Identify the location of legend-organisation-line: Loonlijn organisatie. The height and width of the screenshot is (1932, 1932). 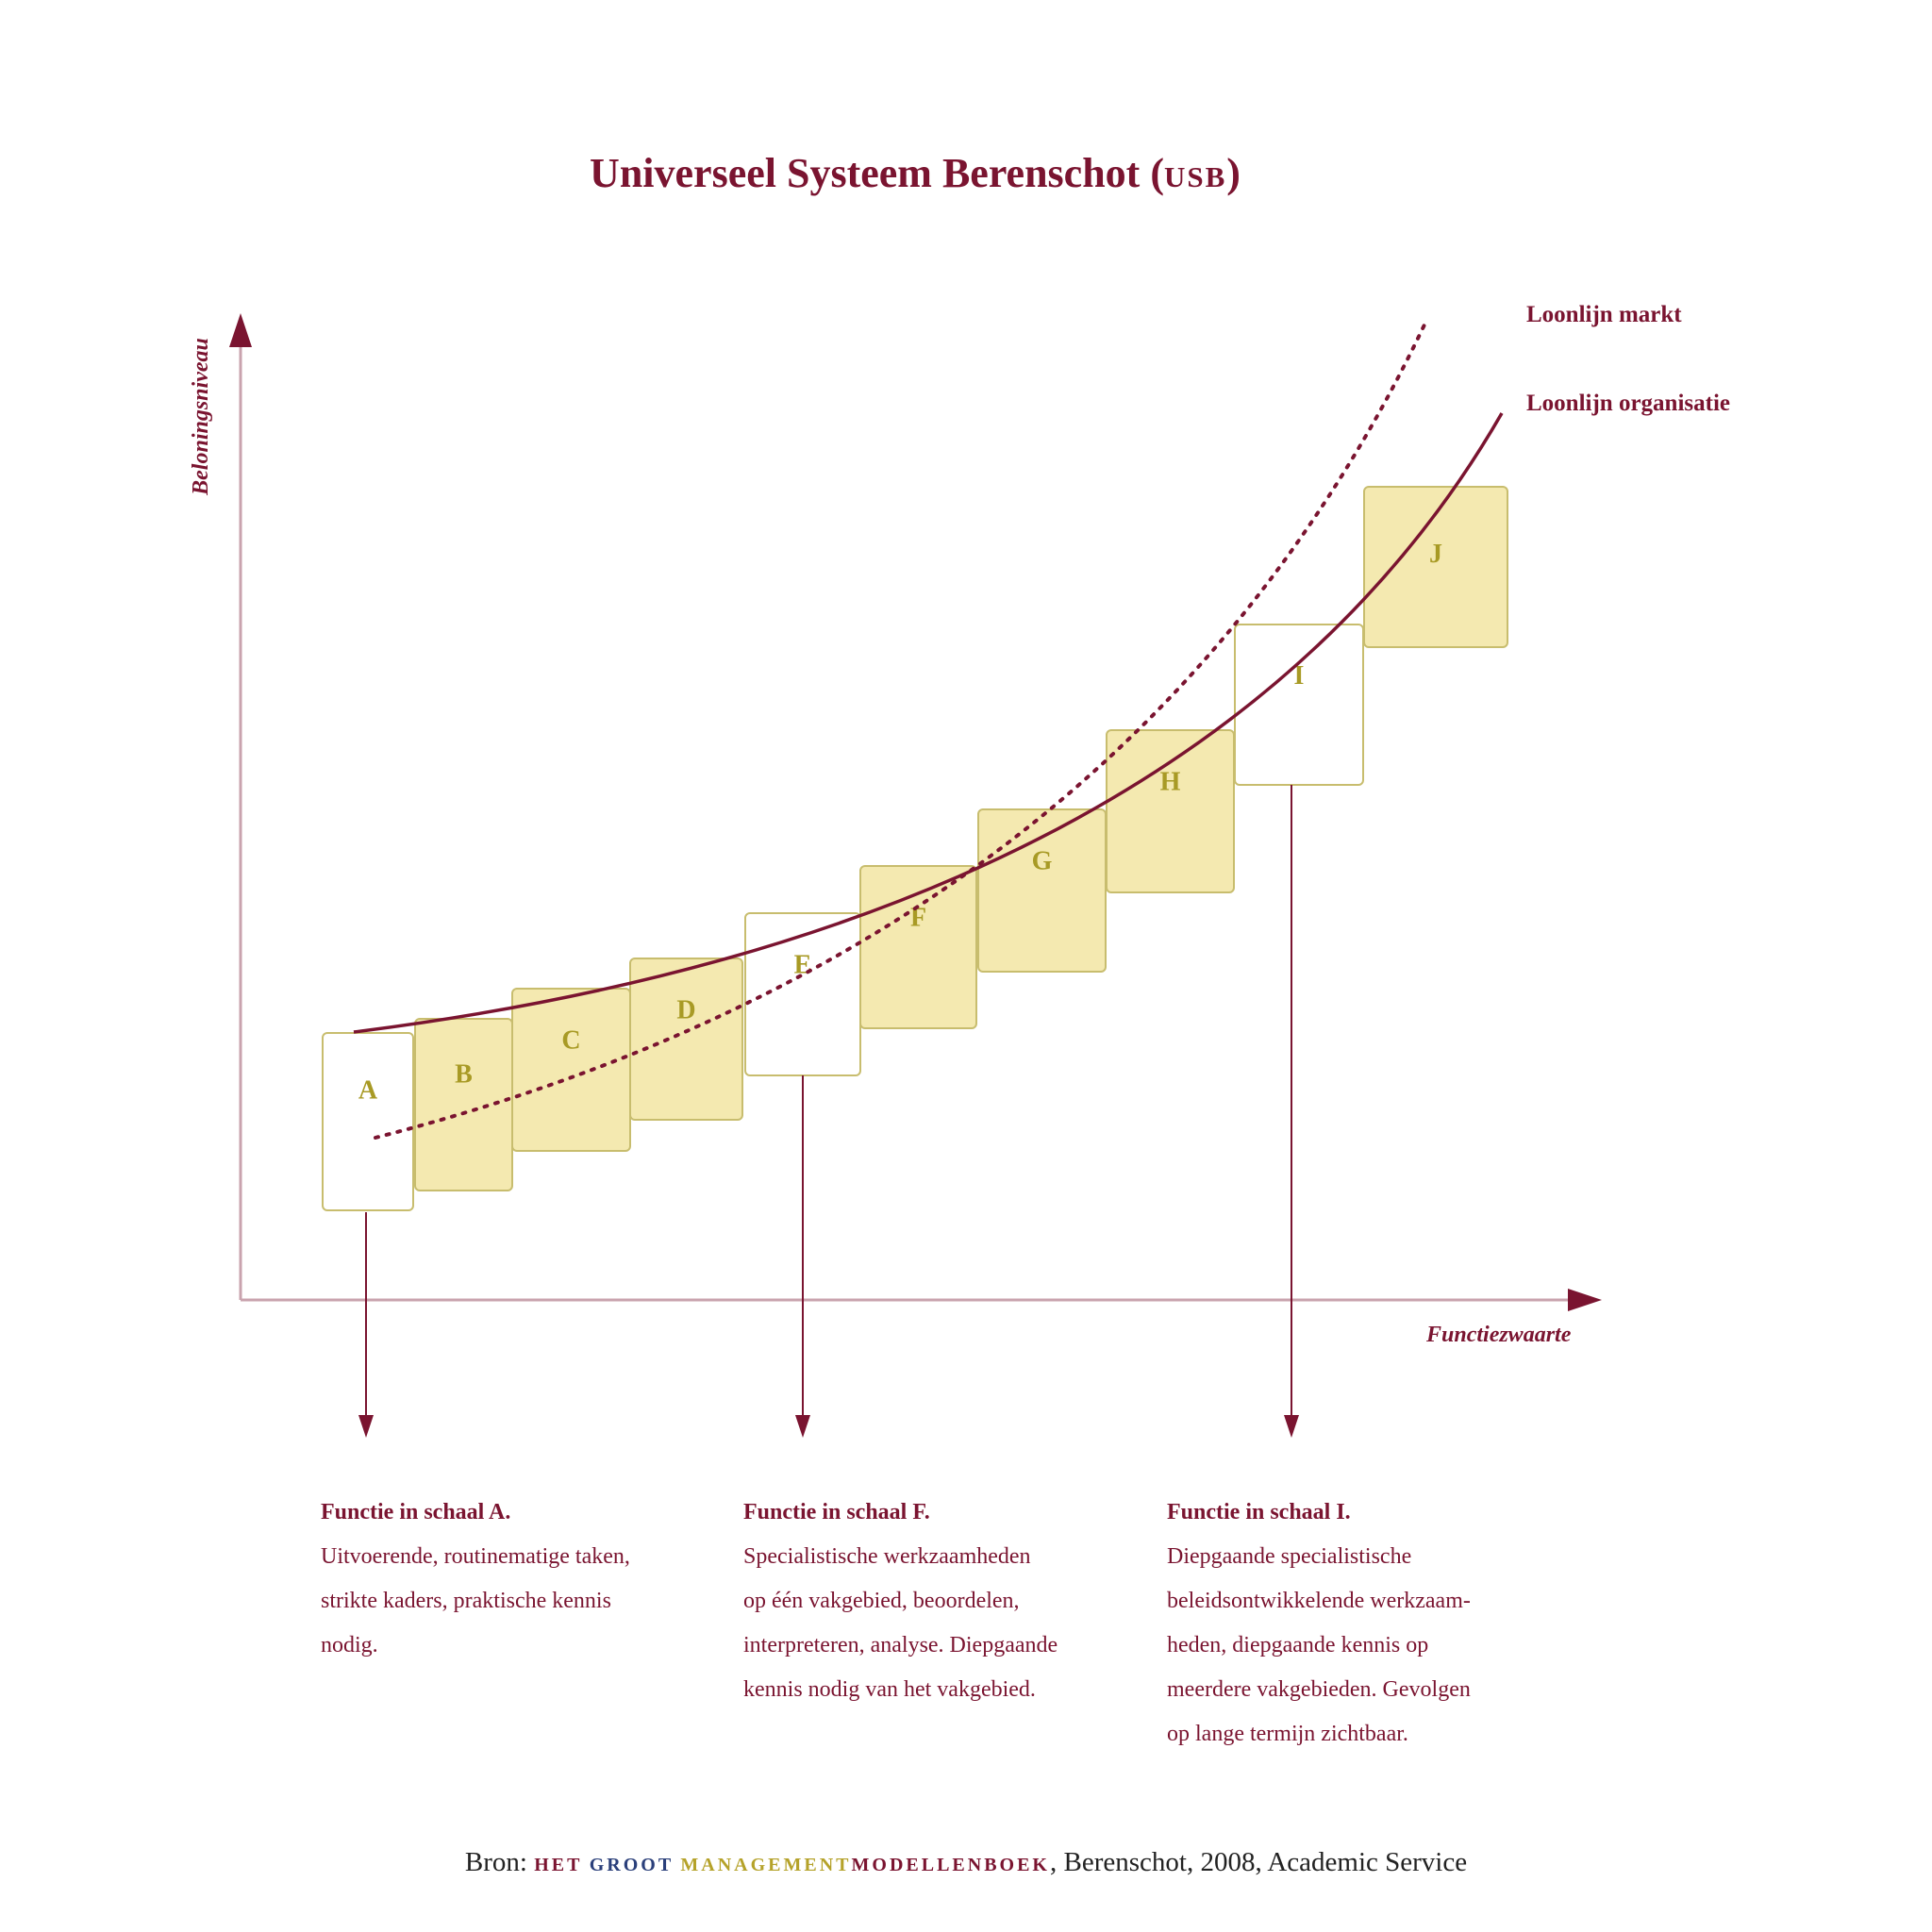
(1628, 404).